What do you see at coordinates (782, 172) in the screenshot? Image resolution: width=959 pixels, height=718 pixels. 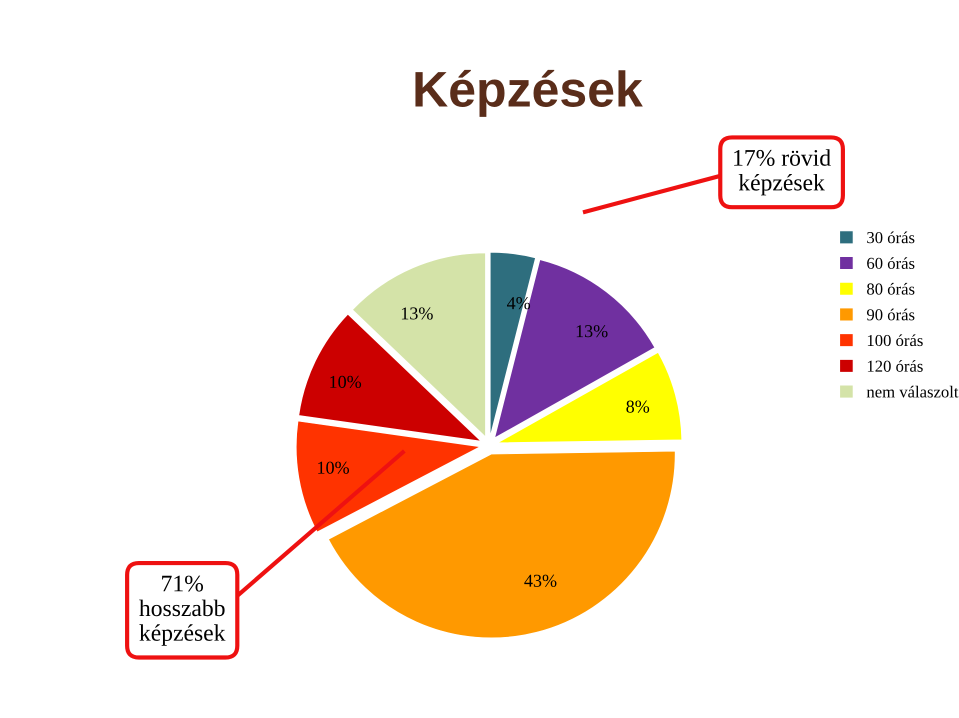 I see `text: 17% rövid képzések` at bounding box center [782, 172].